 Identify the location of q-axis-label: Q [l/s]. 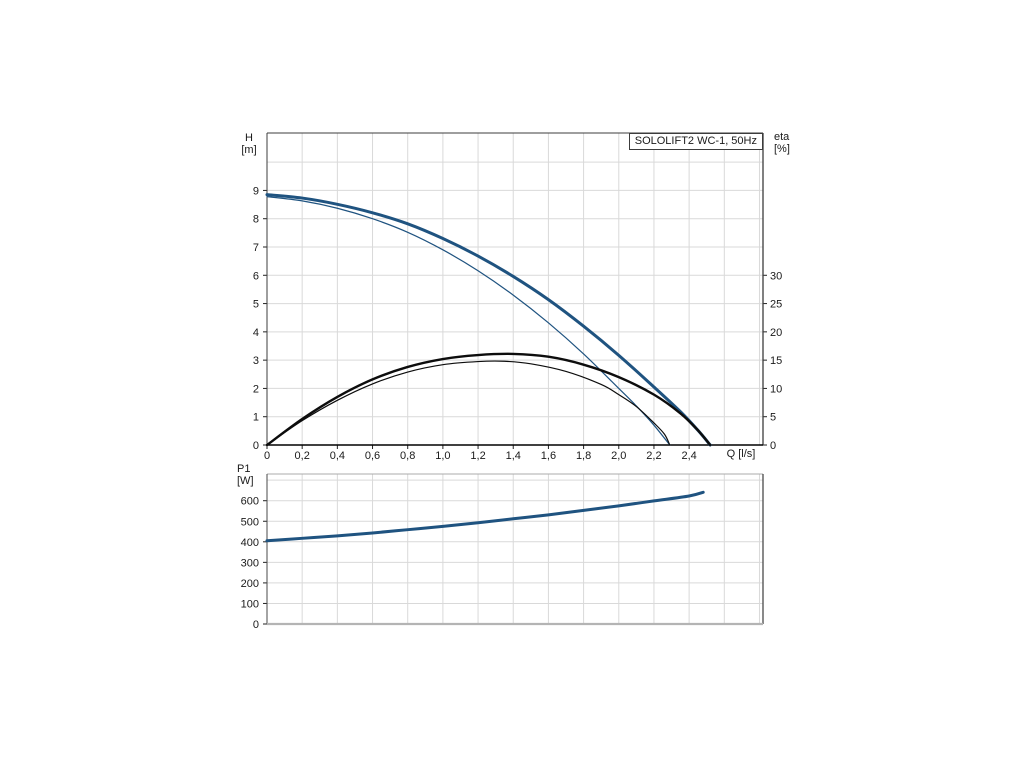
(741, 454).